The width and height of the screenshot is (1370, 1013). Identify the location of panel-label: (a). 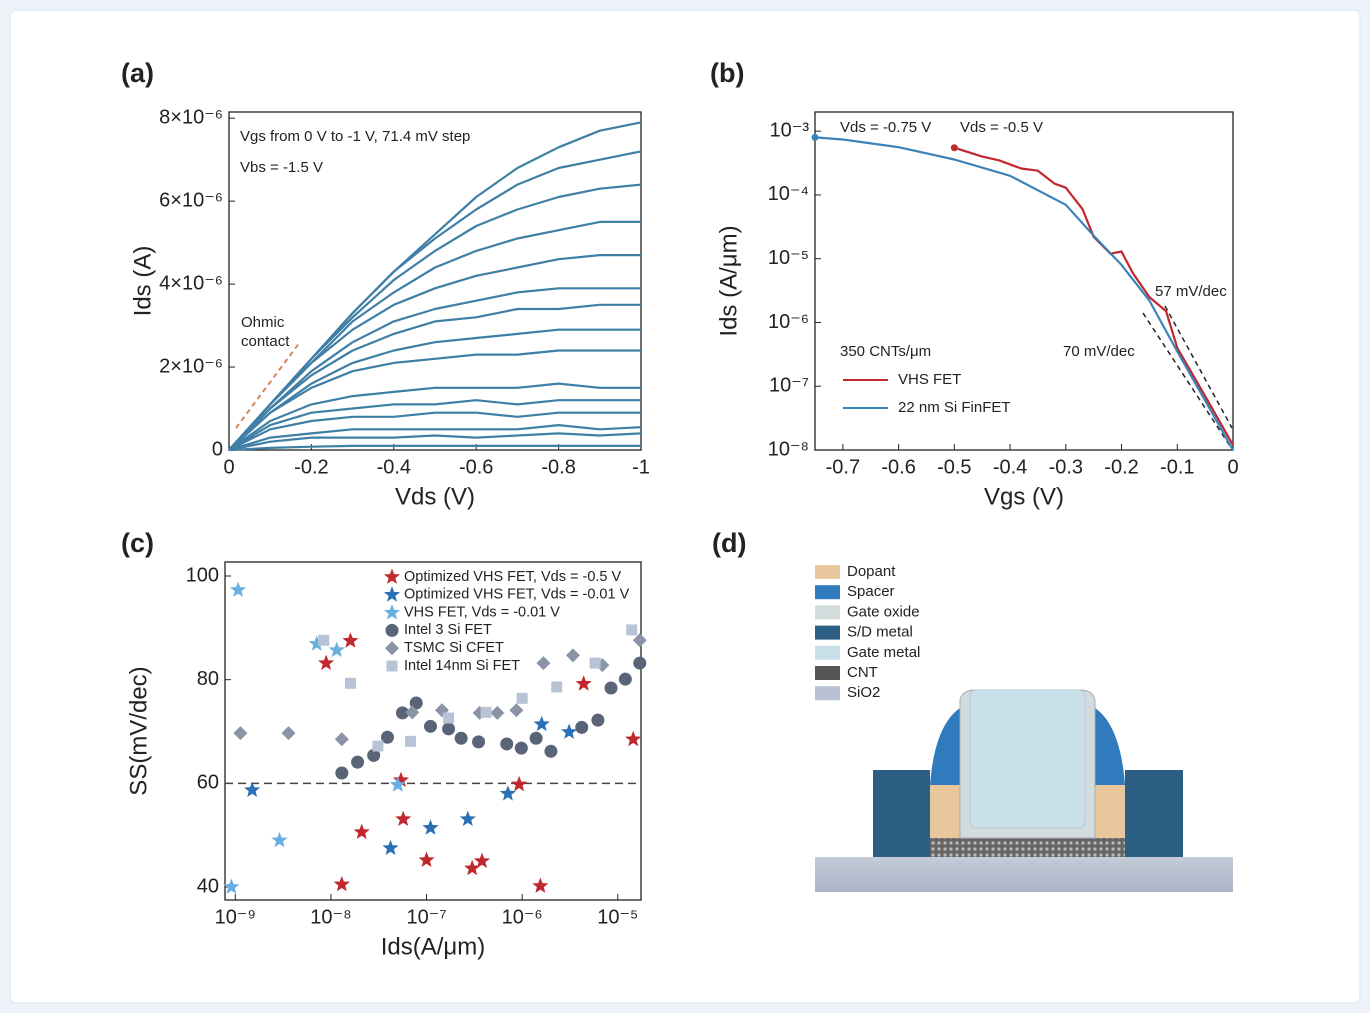
(137, 73).